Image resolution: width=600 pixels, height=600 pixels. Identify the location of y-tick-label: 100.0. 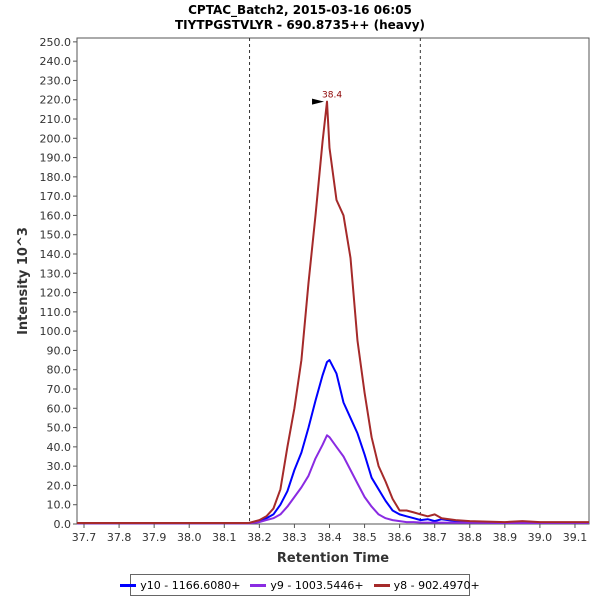
(56, 331).